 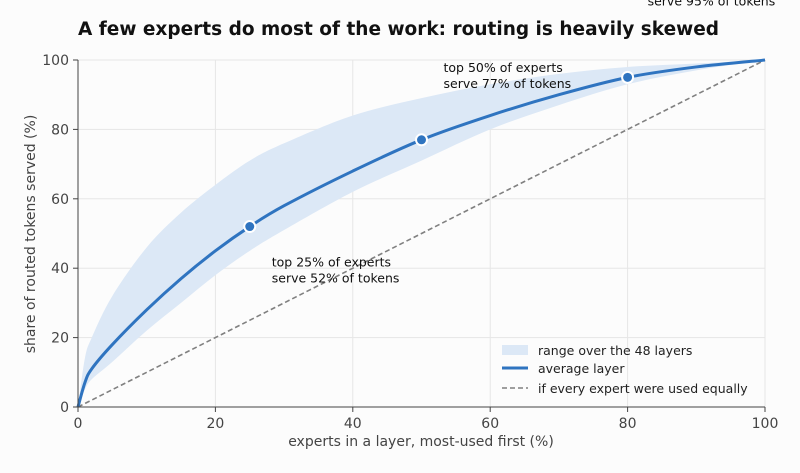 I want to click on y-tick-label: 60, so click(x=60, y=200).